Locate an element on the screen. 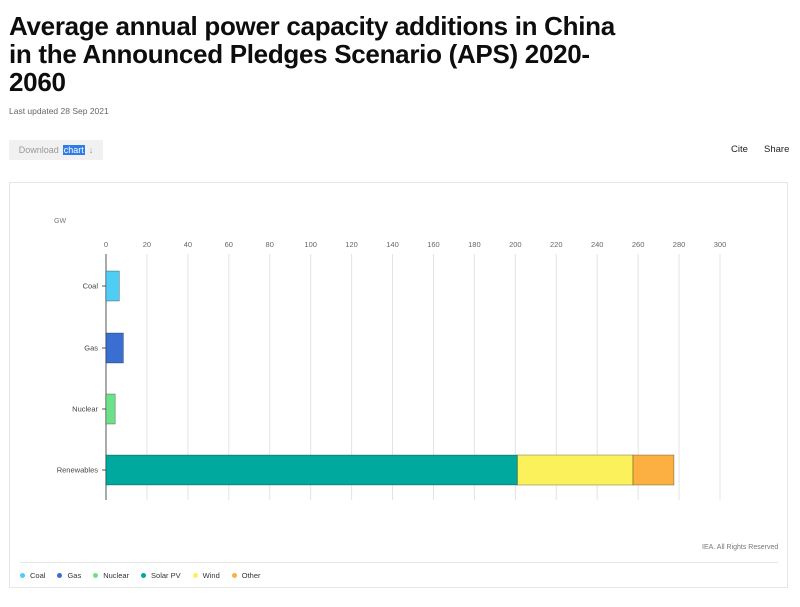  legend-item-coal: Coal is located at coordinates (32, 575).